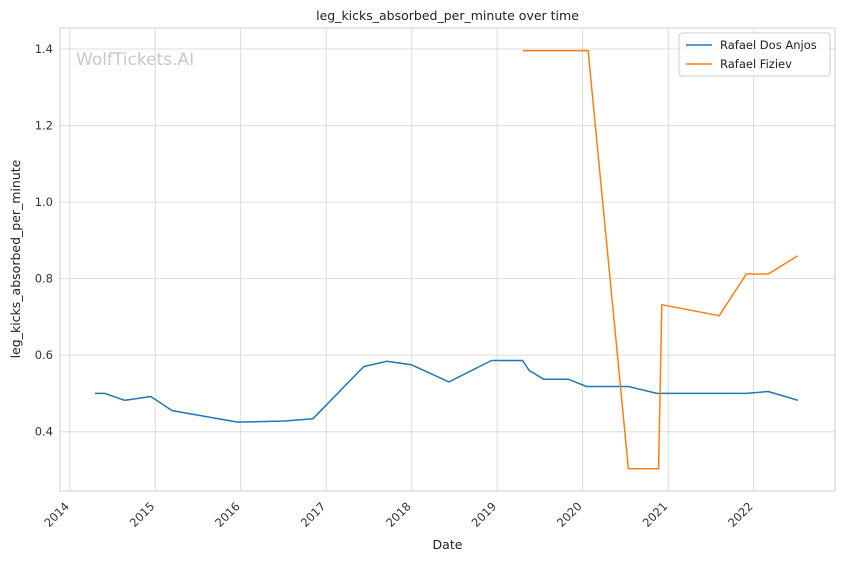 This screenshot has height=561, width=844. I want to click on y-axis-ticks: 0.4 0.6 0.8 1.0 1.2 1.4, so click(44, 240).